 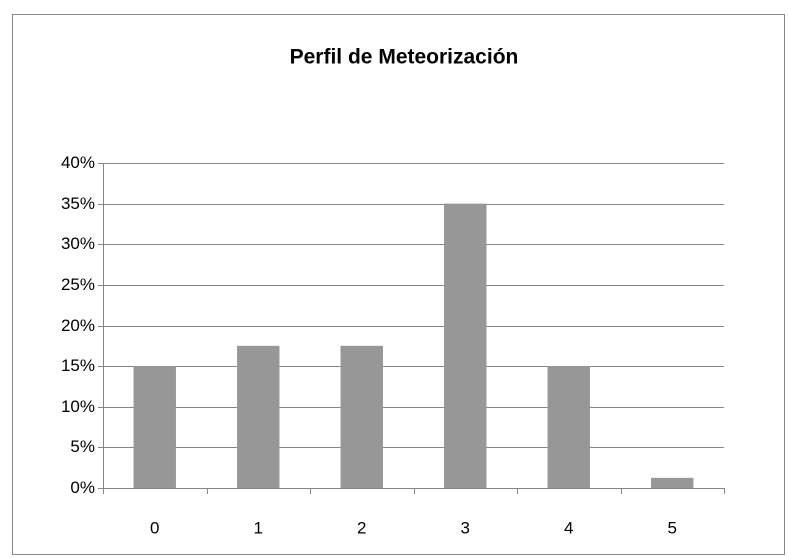 What do you see at coordinates (78, 162) in the screenshot?
I see `y-tick-label: 40%` at bounding box center [78, 162].